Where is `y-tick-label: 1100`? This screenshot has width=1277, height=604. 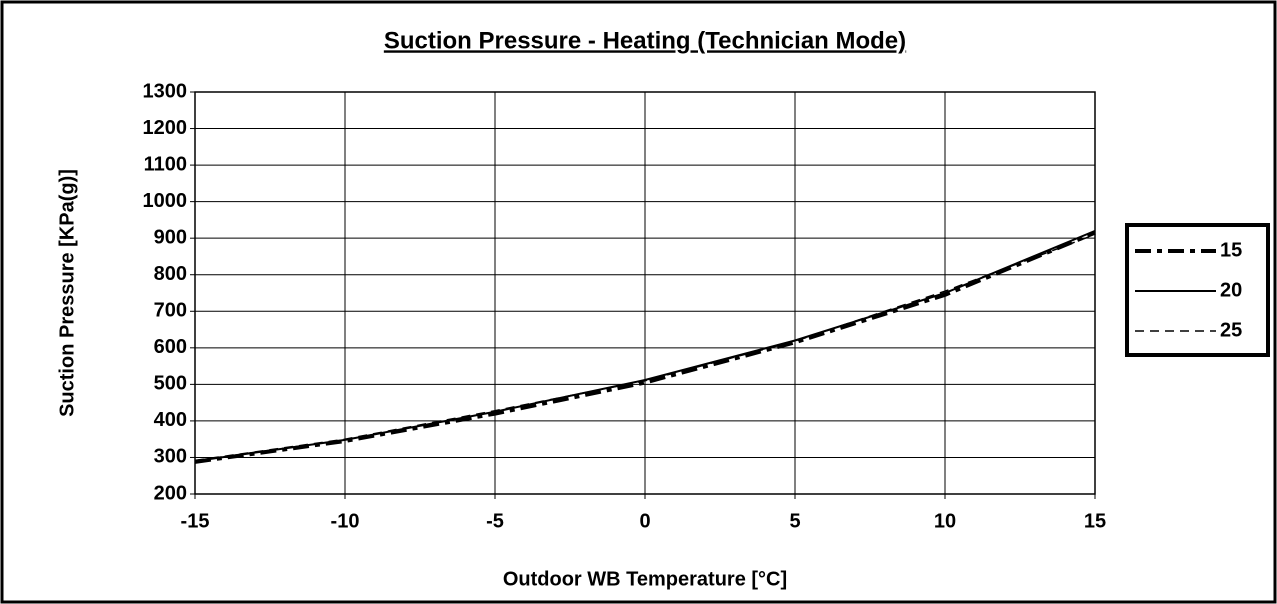 y-tick-label: 1100 is located at coordinates (165, 164).